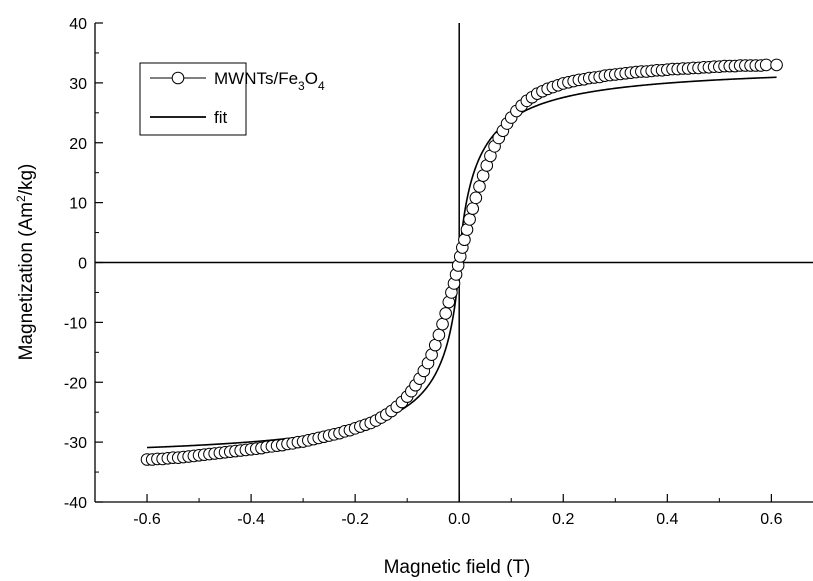 Image resolution: width=813 pixels, height=581 pixels. I want to click on y-tick-label: -40, so click(75, 503).